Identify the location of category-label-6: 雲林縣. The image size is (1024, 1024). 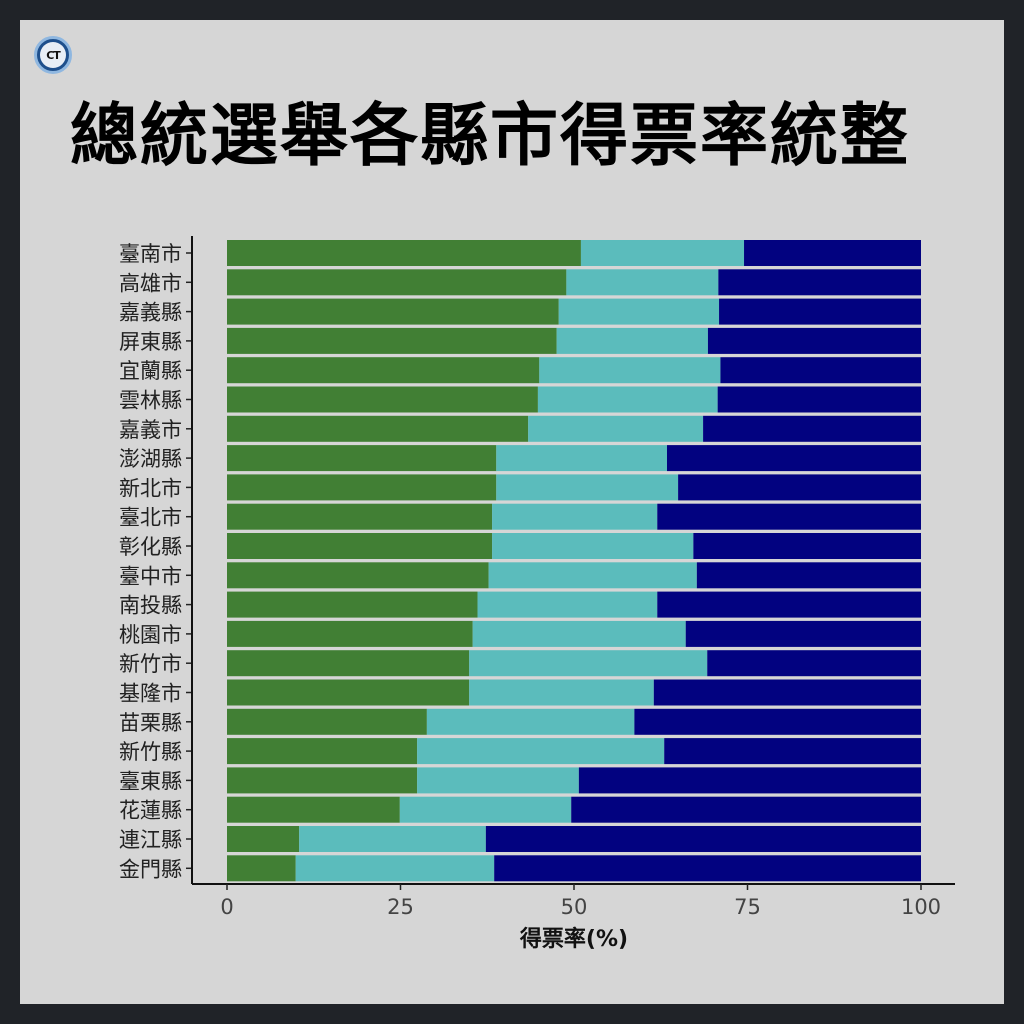
(150, 401).